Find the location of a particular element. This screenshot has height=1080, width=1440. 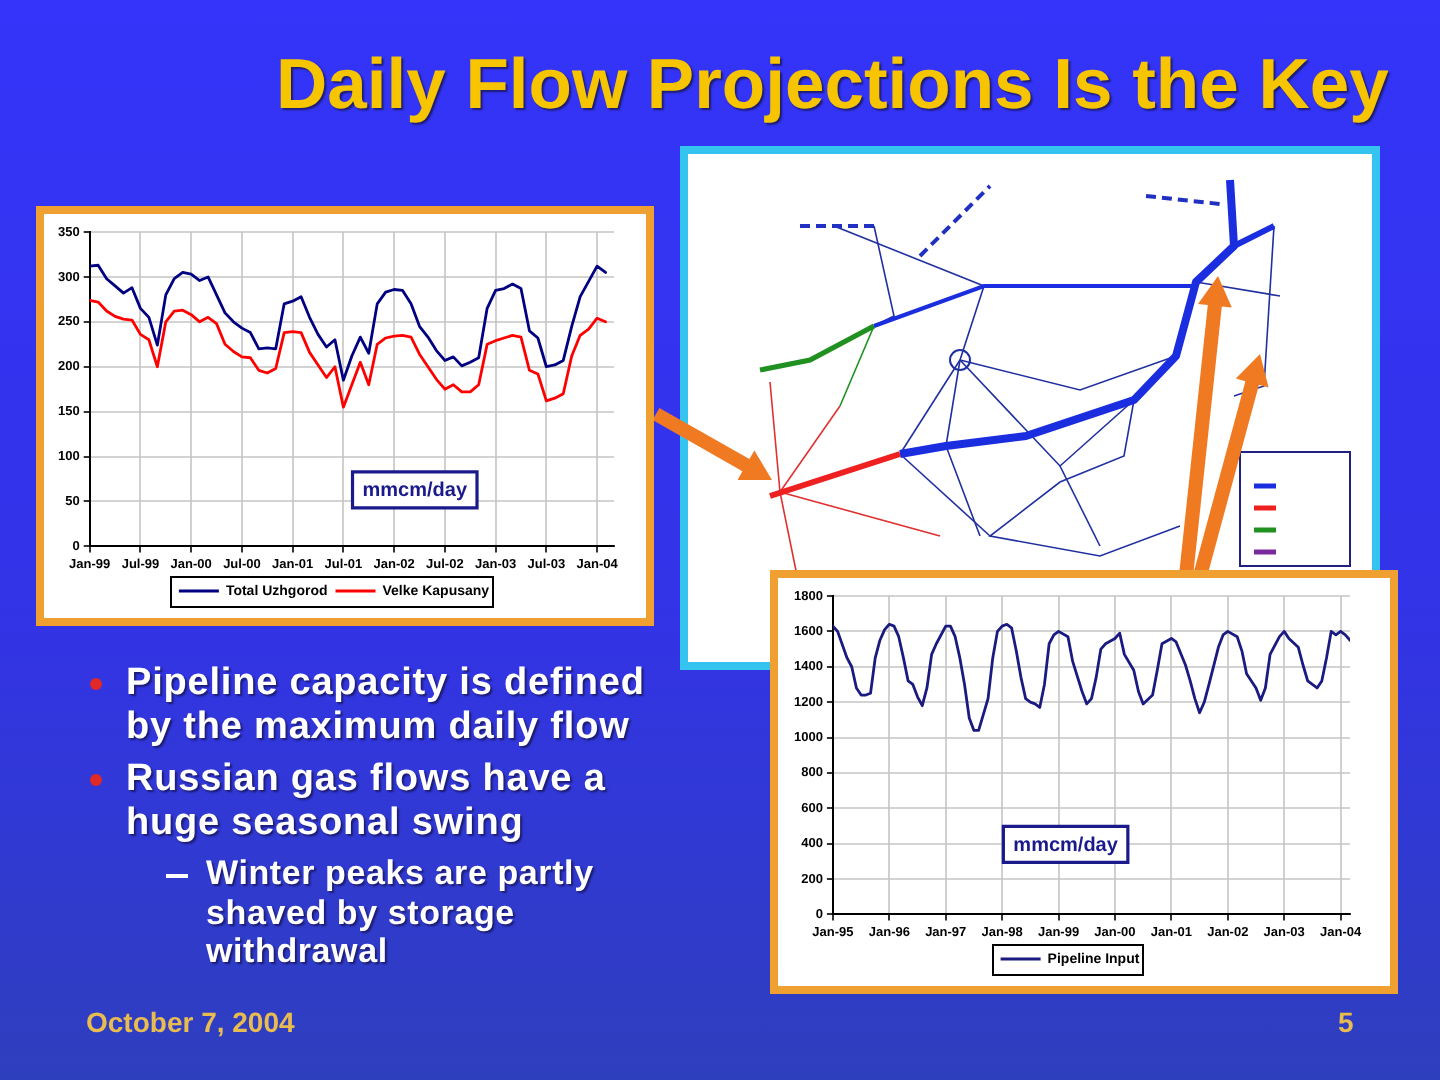

text: 5 is located at coordinates (1346, 1022).